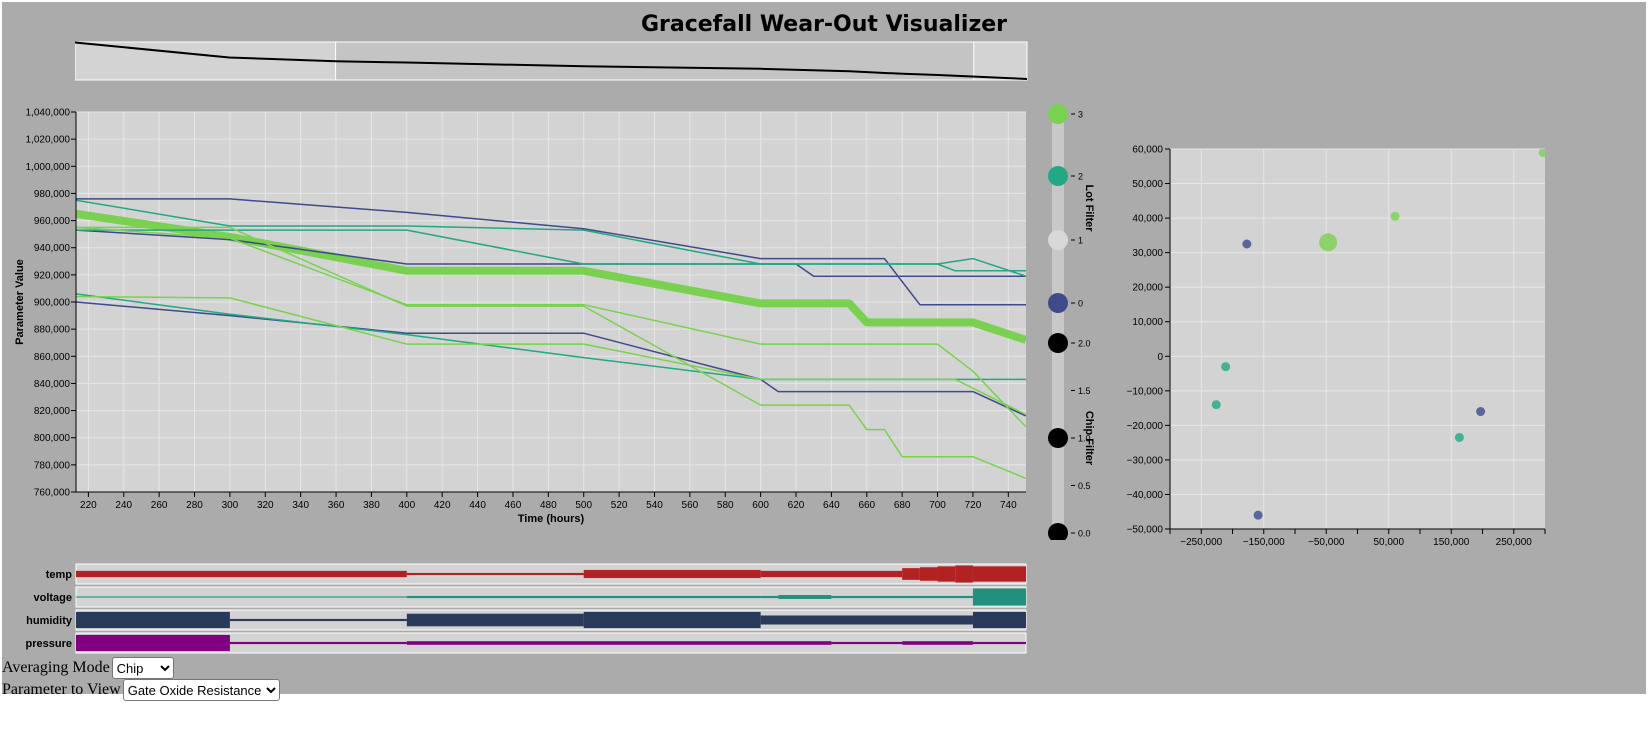 This screenshot has height=738, width=1648. What do you see at coordinates (159, 505) in the screenshot?
I see `x-tick-label: 260` at bounding box center [159, 505].